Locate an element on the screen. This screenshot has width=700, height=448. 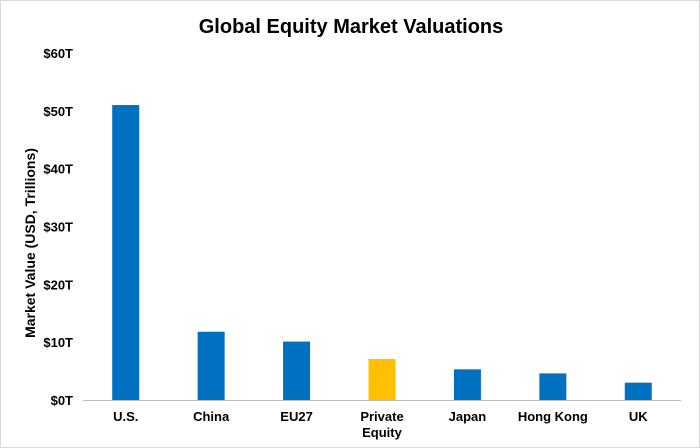
y-axis-label: Market Value (USD, Trillions) is located at coordinates (30, 243).